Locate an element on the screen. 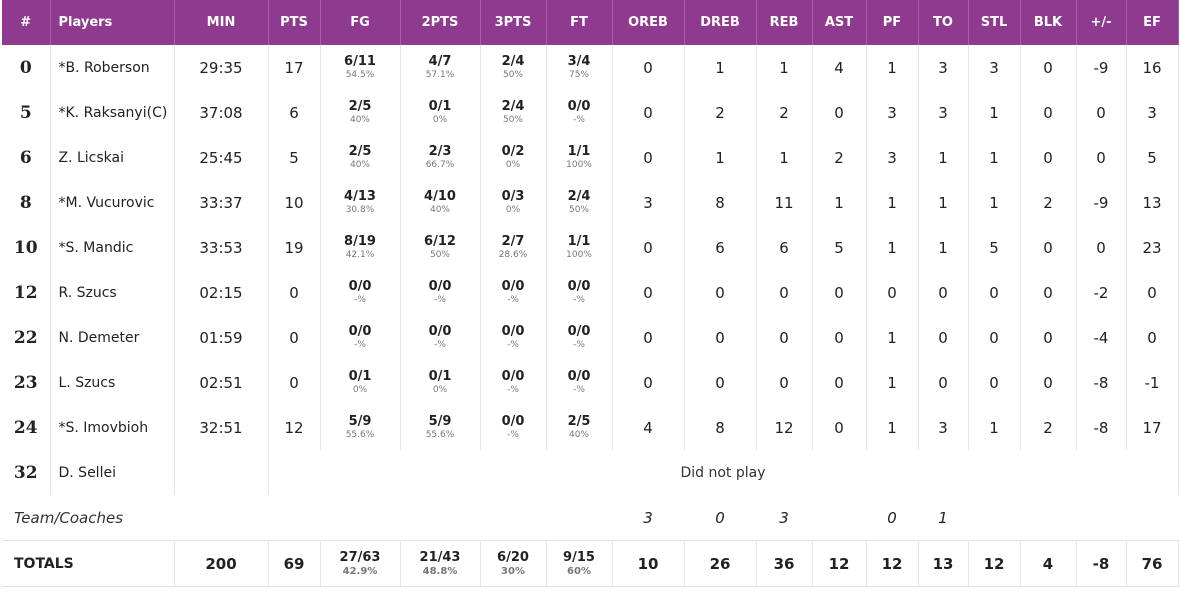 This screenshot has width=1180, height=600. player-p2-made: 4/10 is located at coordinates (440, 196).